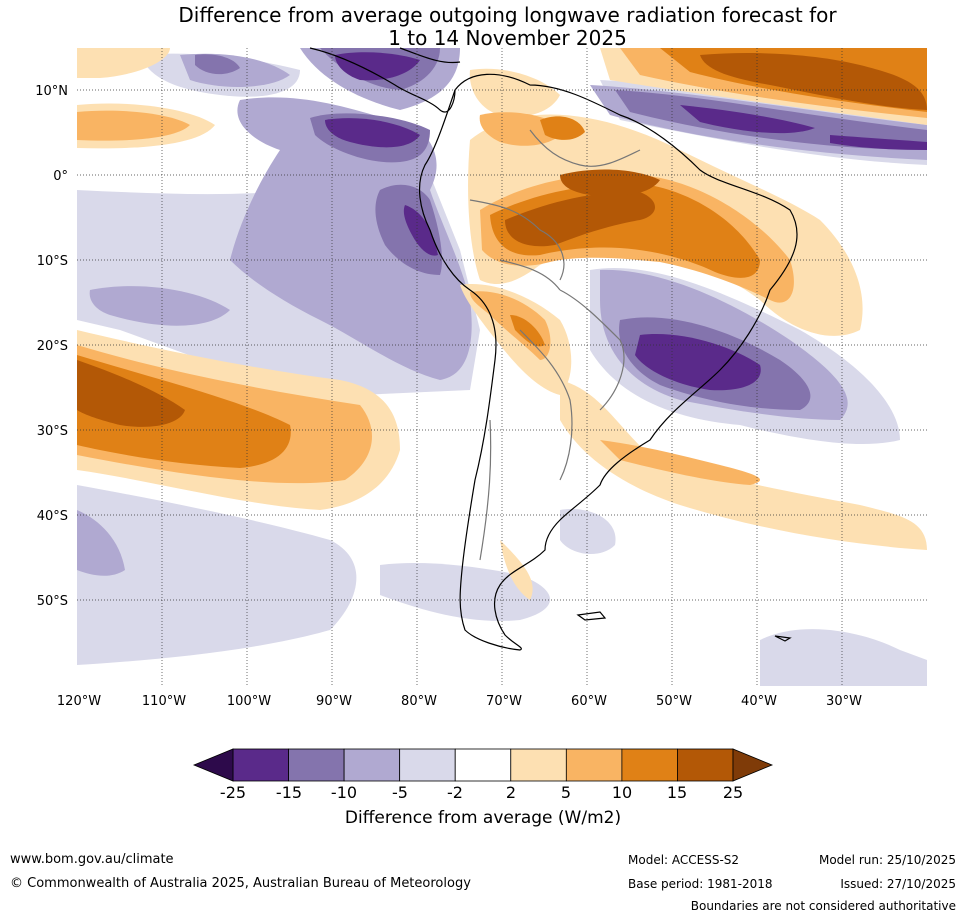 This screenshot has height=919, width=965. Describe the element at coordinates (52, 516) in the screenshot. I see `lat-label: 40°S` at that location.